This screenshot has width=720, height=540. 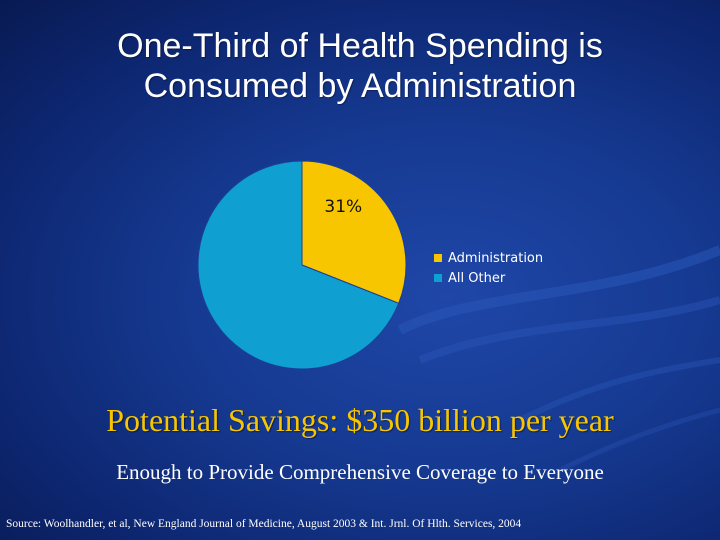 What do you see at coordinates (298, 265) in the screenshot?
I see `pie-slice-all-other` at bounding box center [298, 265].